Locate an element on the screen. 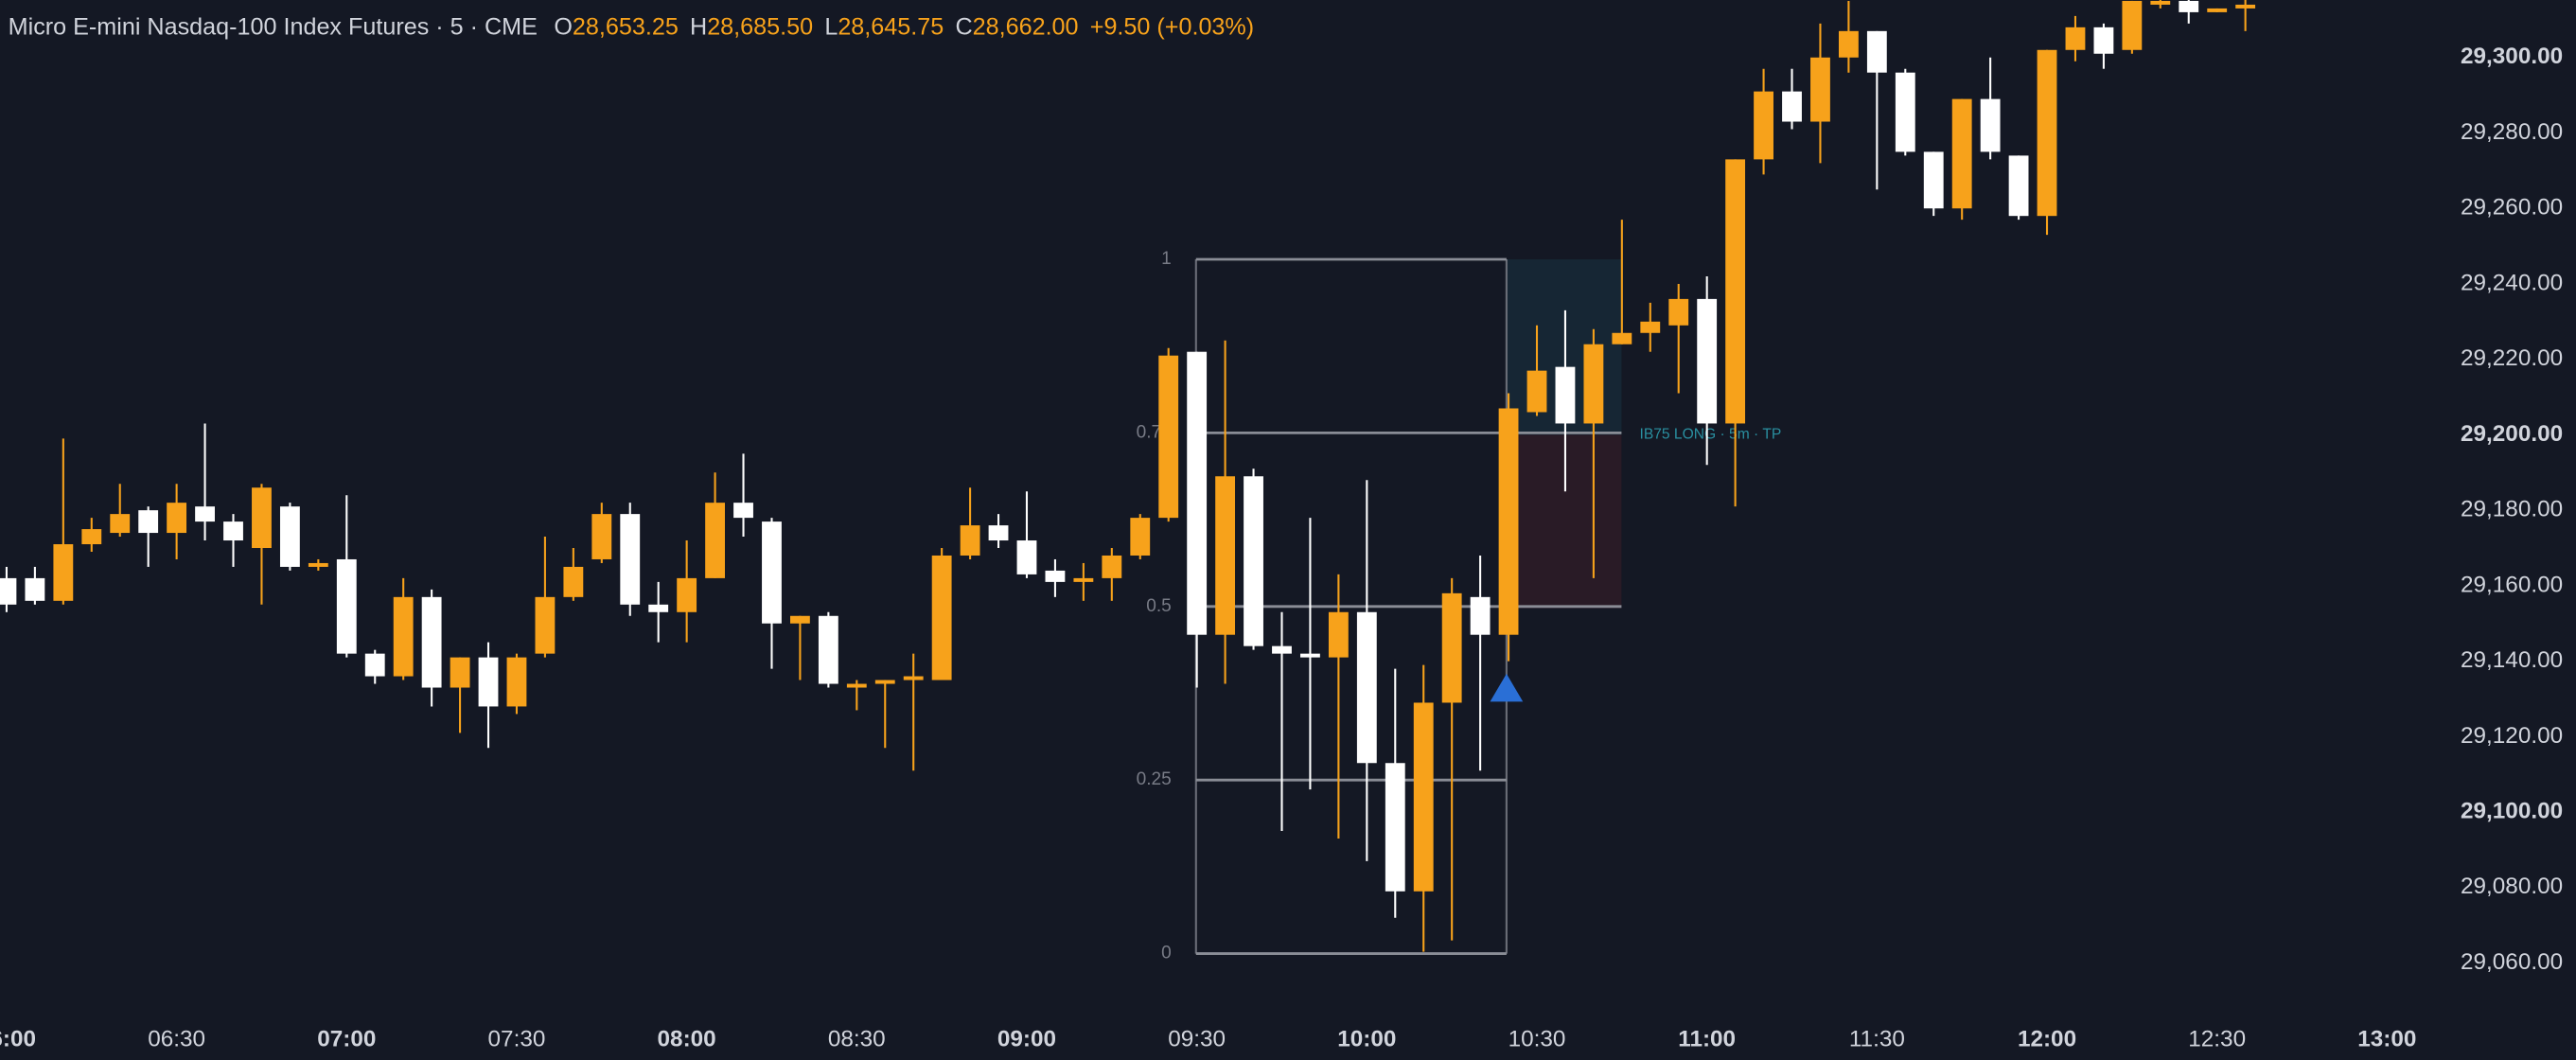 The image size is (2576, 1060). ohlc-value: 28,662.00 is located at coordinates (1026, 26).